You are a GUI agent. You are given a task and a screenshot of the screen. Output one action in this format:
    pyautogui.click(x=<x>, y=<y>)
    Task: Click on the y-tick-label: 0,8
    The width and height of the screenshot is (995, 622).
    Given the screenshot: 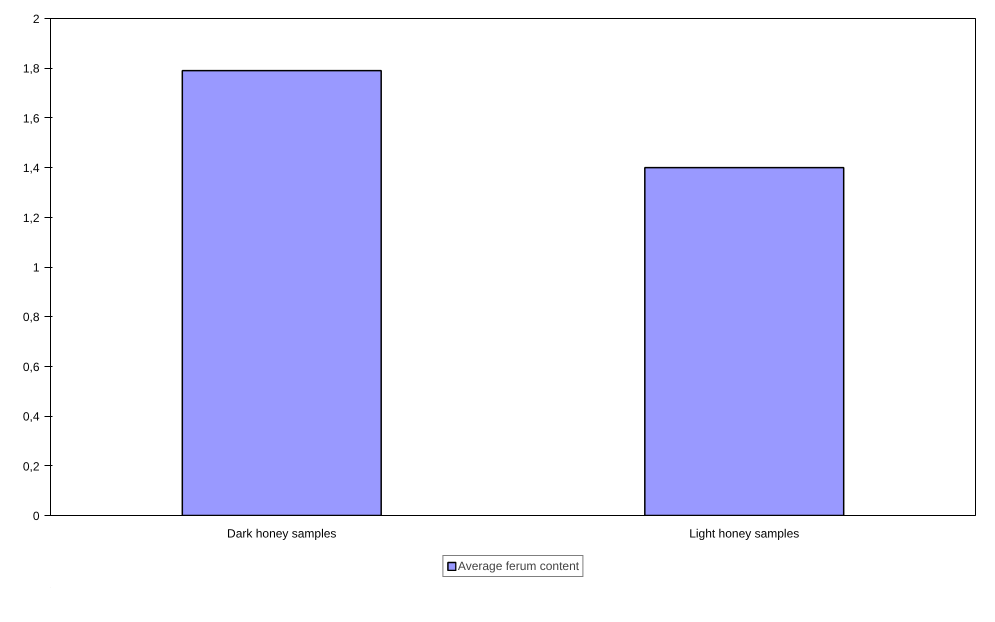 What is the action you would take?
    pyautogui.click(x=31, y=317)
    